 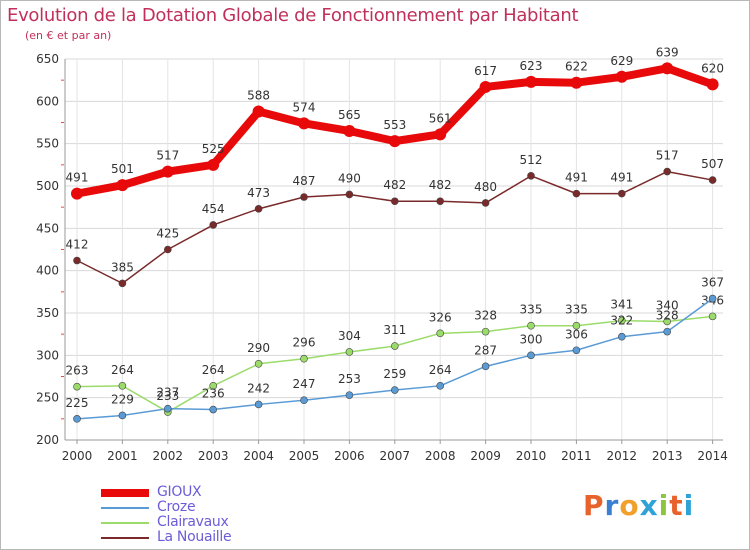 I want to click on data-label: 473, so click(x=258, y=193).